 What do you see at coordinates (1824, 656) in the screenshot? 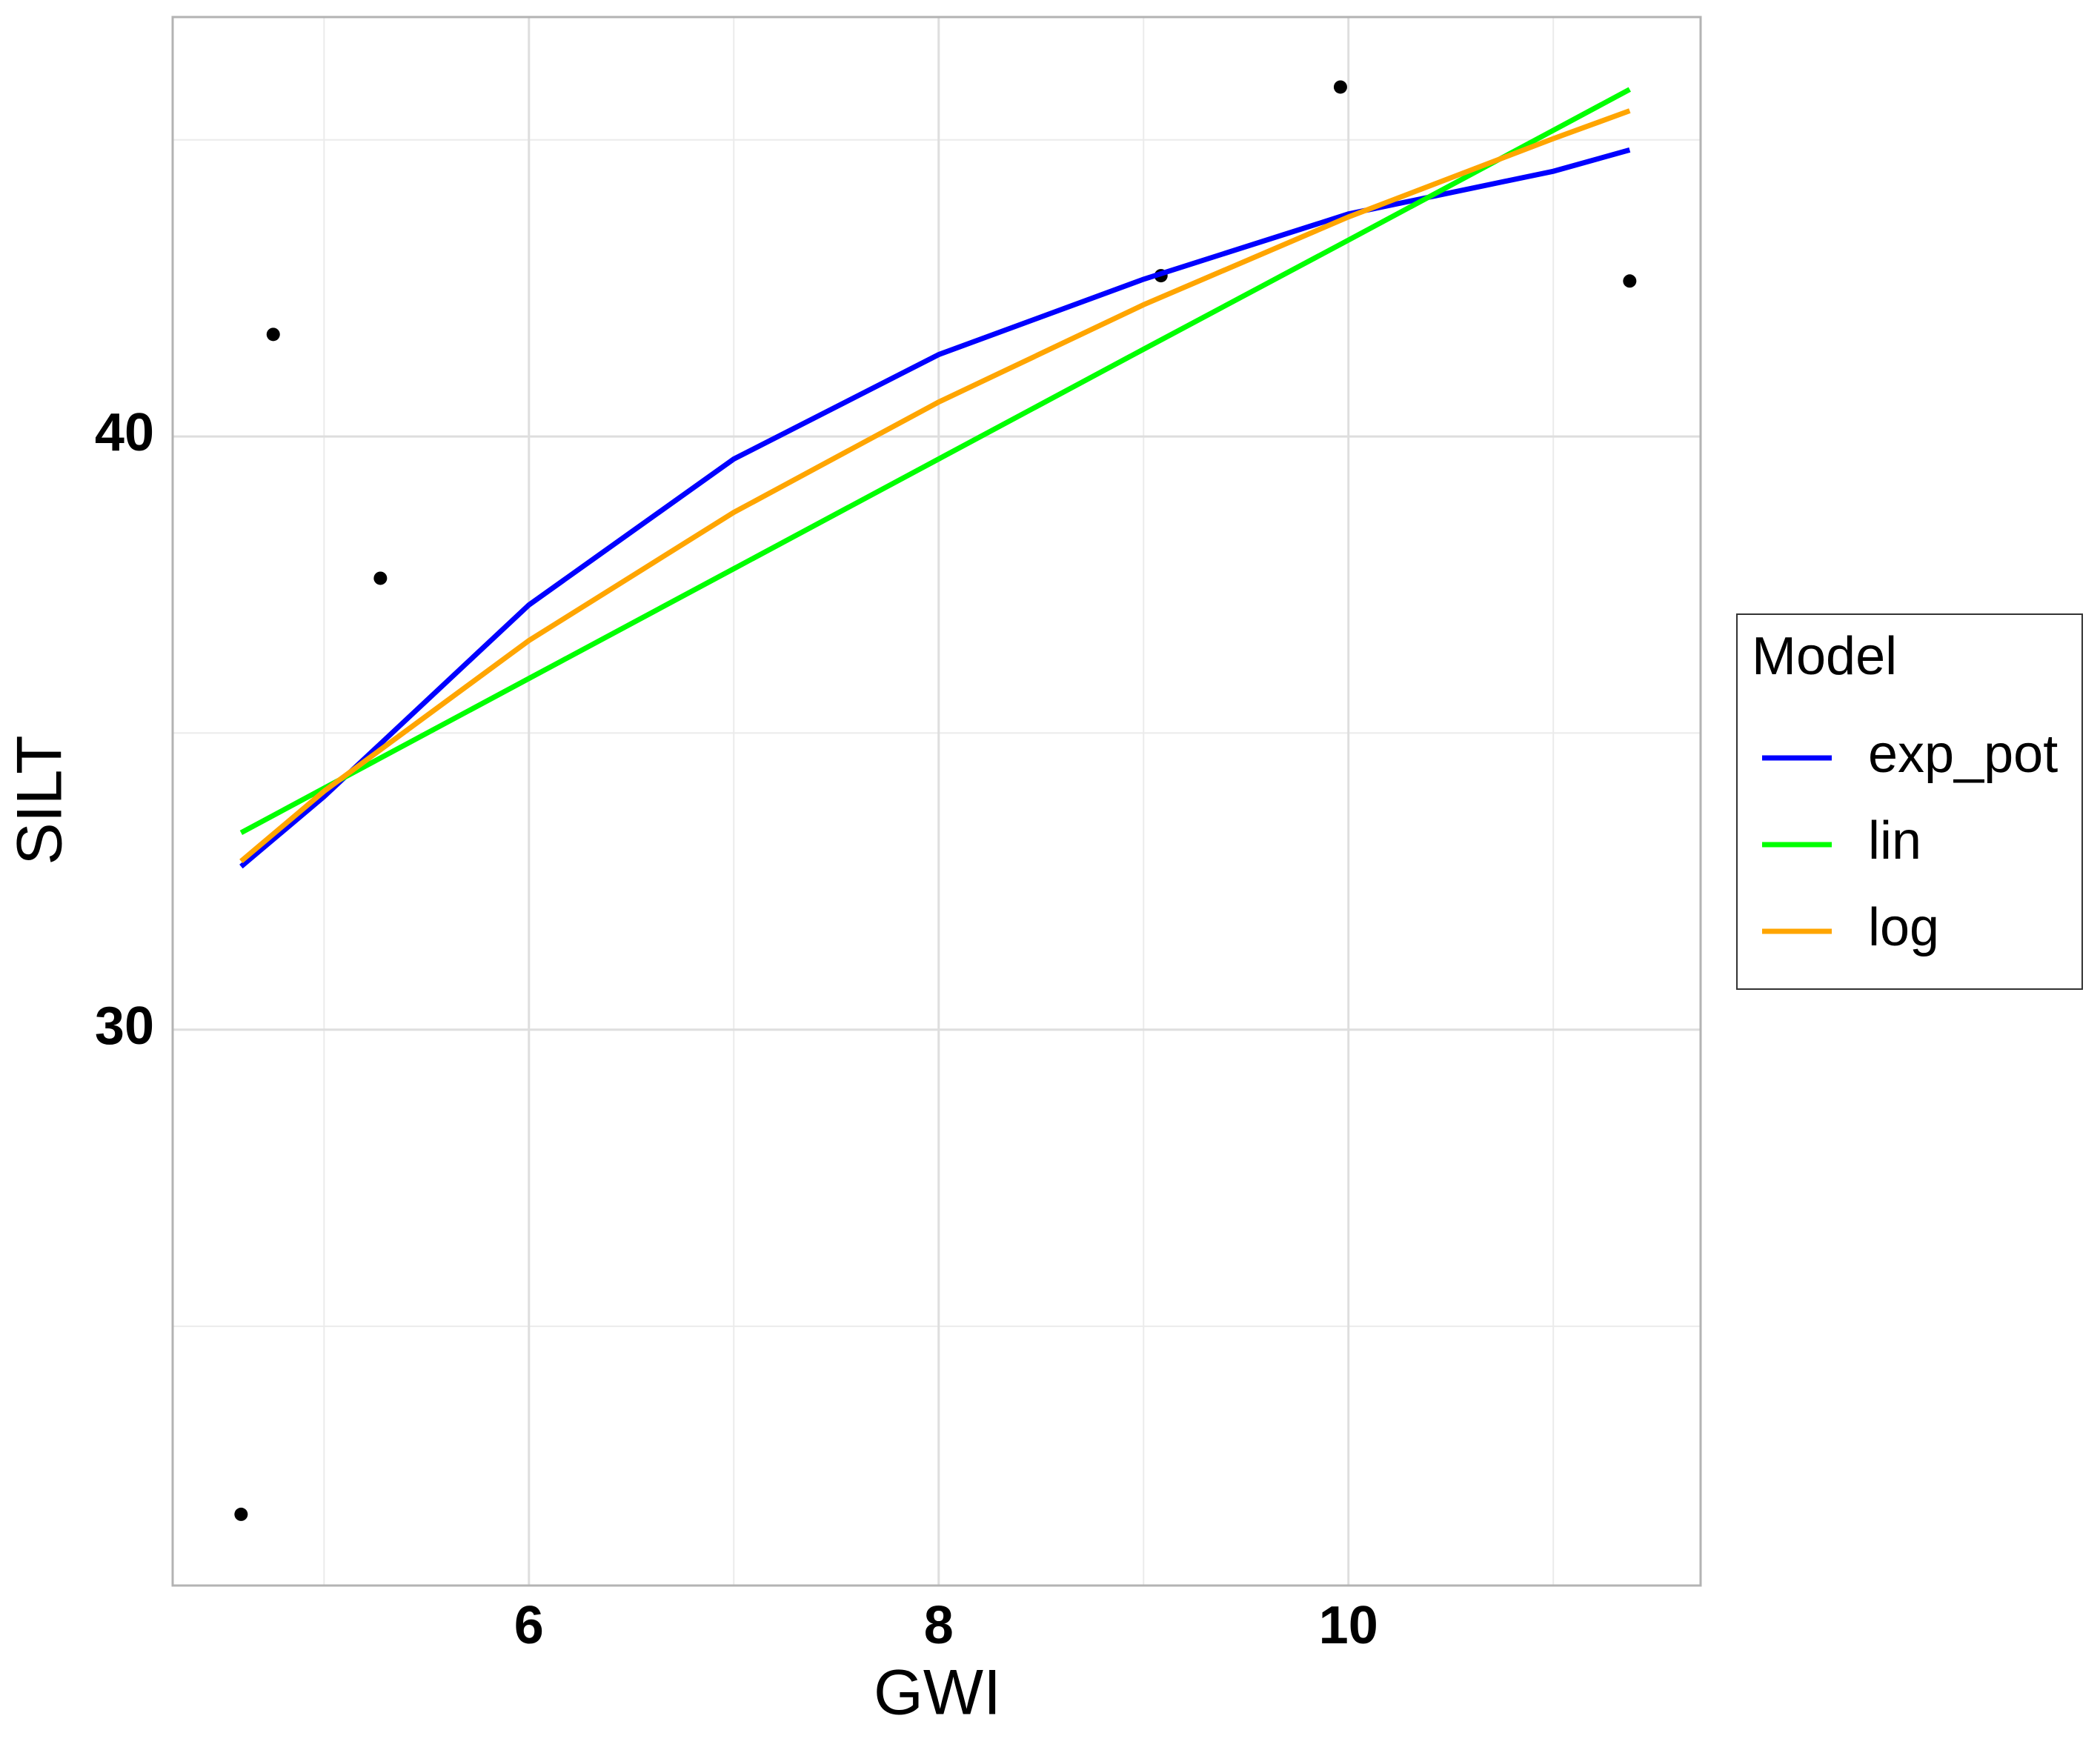
I see `legend-title: Model` at bounding box center [1824, 656].